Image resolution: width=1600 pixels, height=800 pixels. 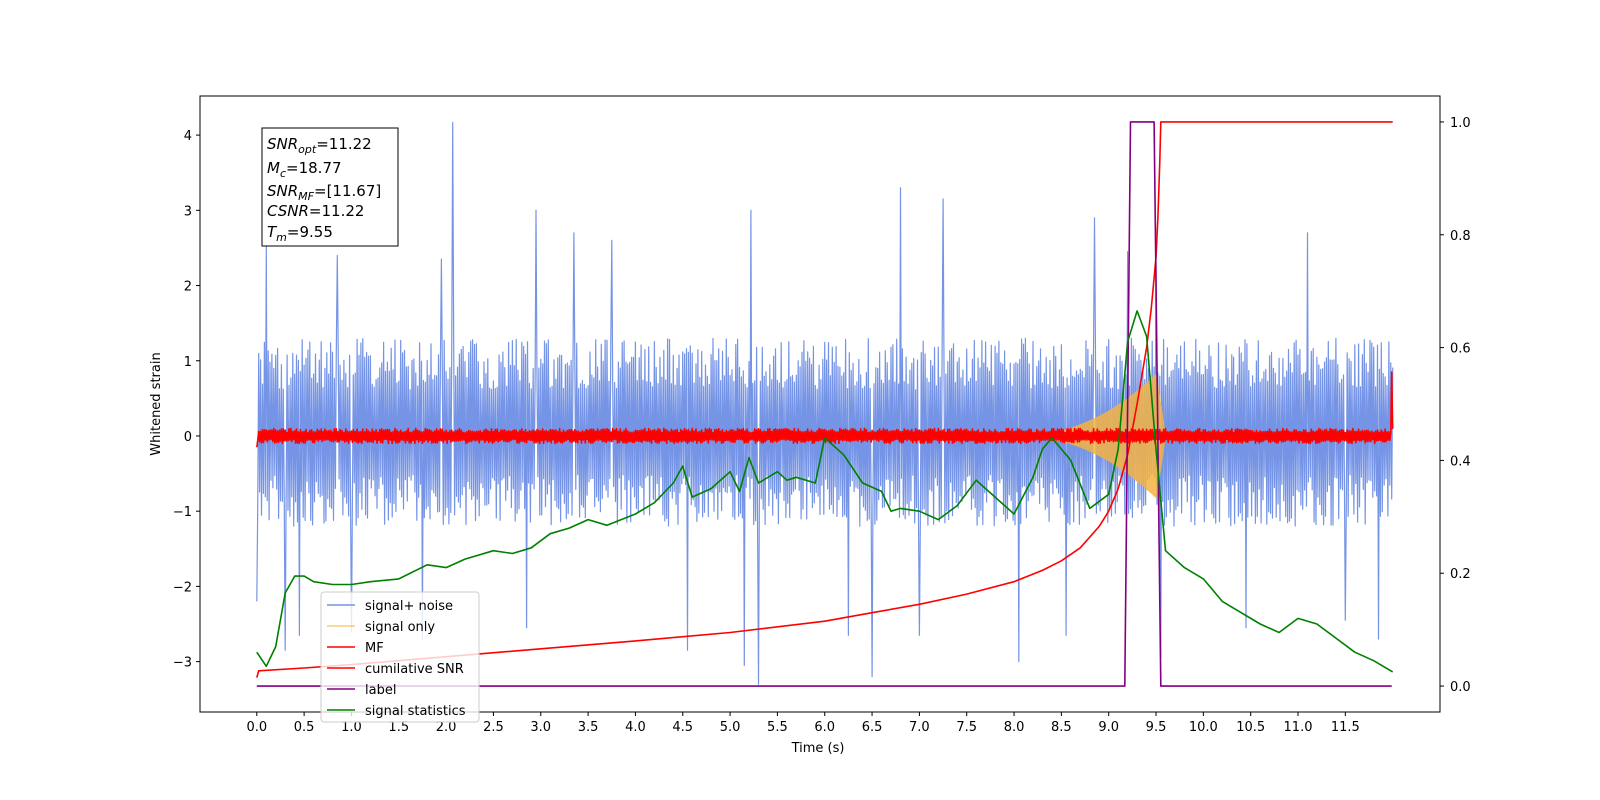 I want to click on x-tick-label: 9.5, so click(x=1156, y=727).